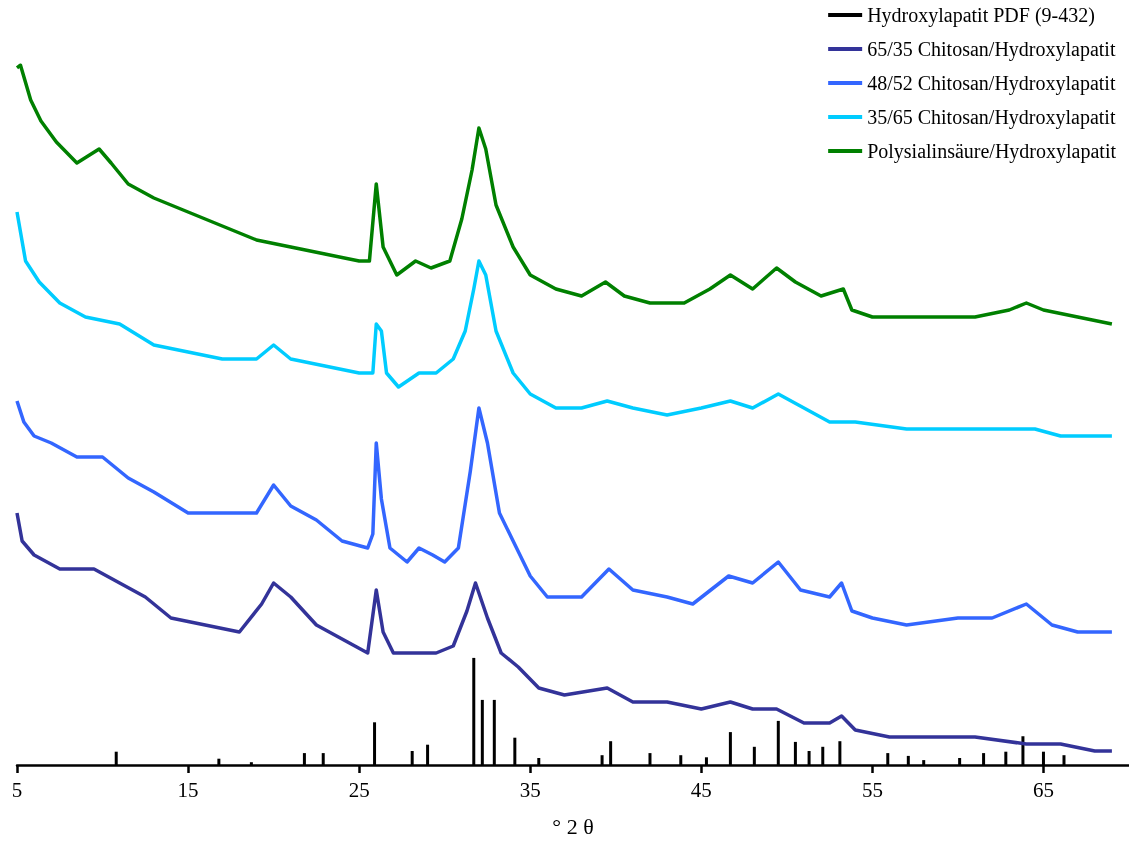  What do you see at coordinates (1043, 789) in the screenshot?
I see `x-tick-label: 65` at bounding box center [1043, 789].